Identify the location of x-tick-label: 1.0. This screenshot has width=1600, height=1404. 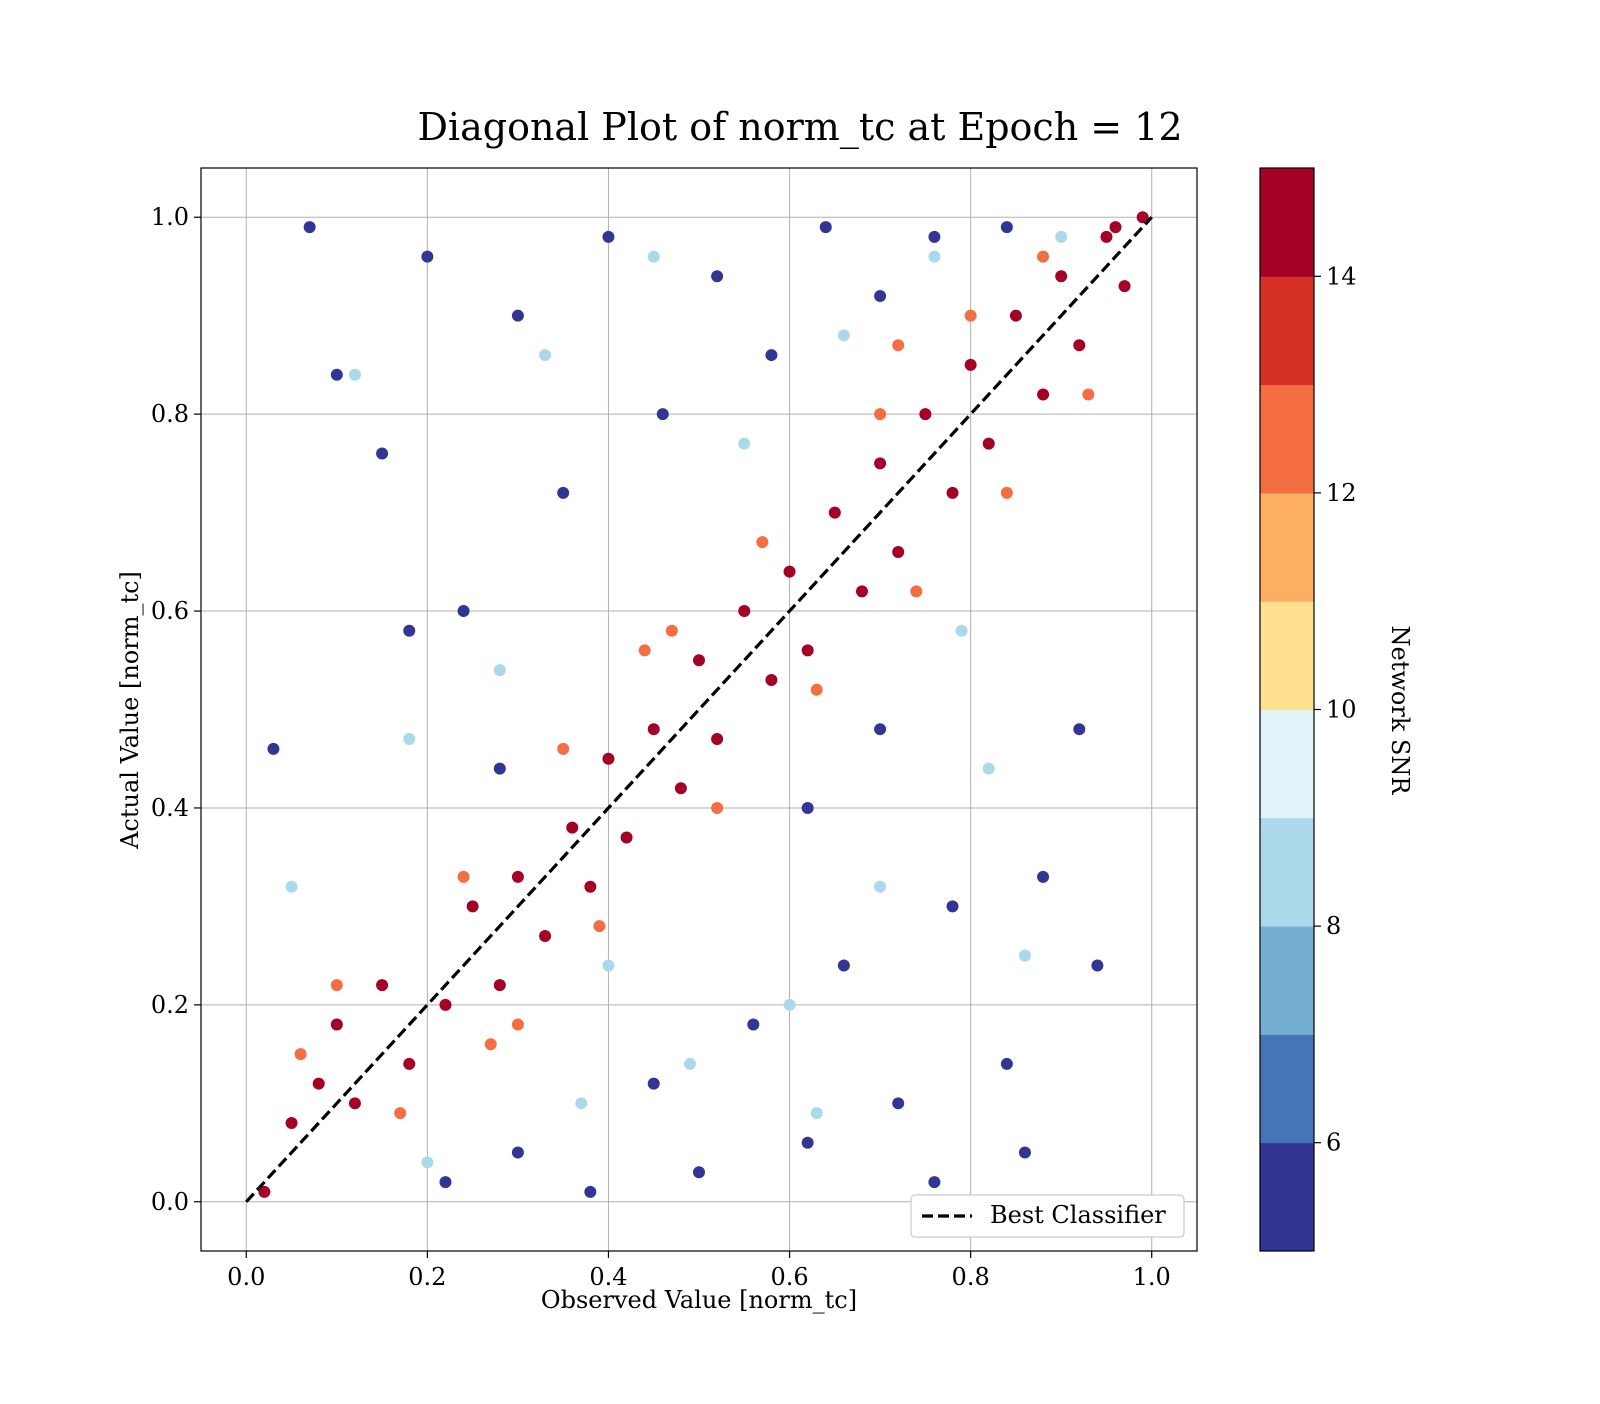
(1152, 1277).